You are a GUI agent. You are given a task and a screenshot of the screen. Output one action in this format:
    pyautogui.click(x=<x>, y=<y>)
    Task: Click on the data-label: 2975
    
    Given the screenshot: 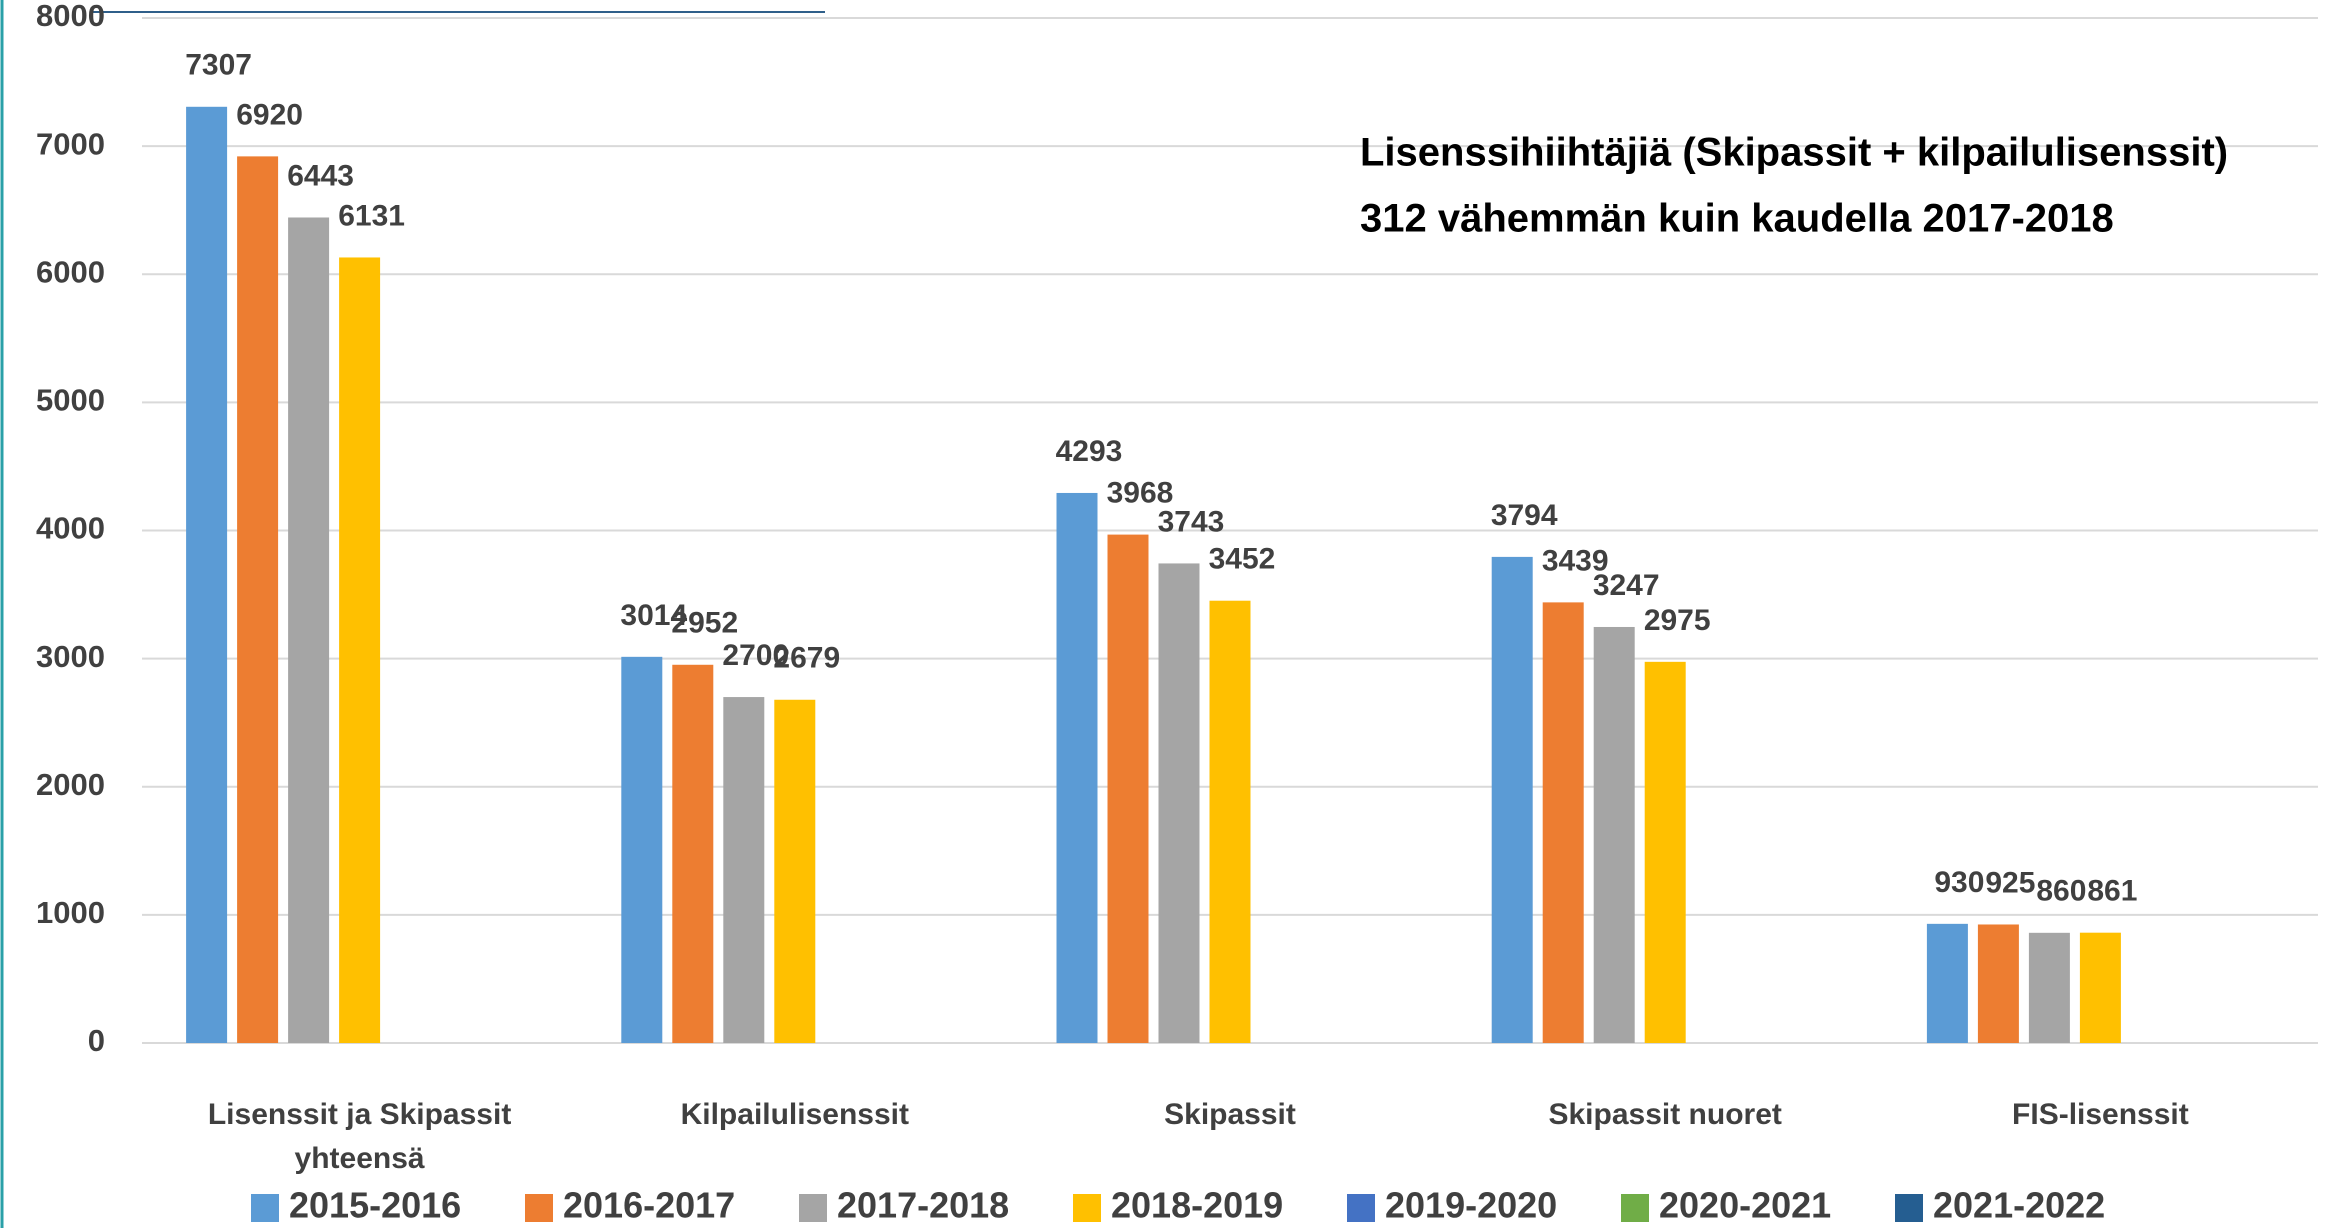 What is the action you would take?
    pyautogui.click(x=1677, y=620)
    